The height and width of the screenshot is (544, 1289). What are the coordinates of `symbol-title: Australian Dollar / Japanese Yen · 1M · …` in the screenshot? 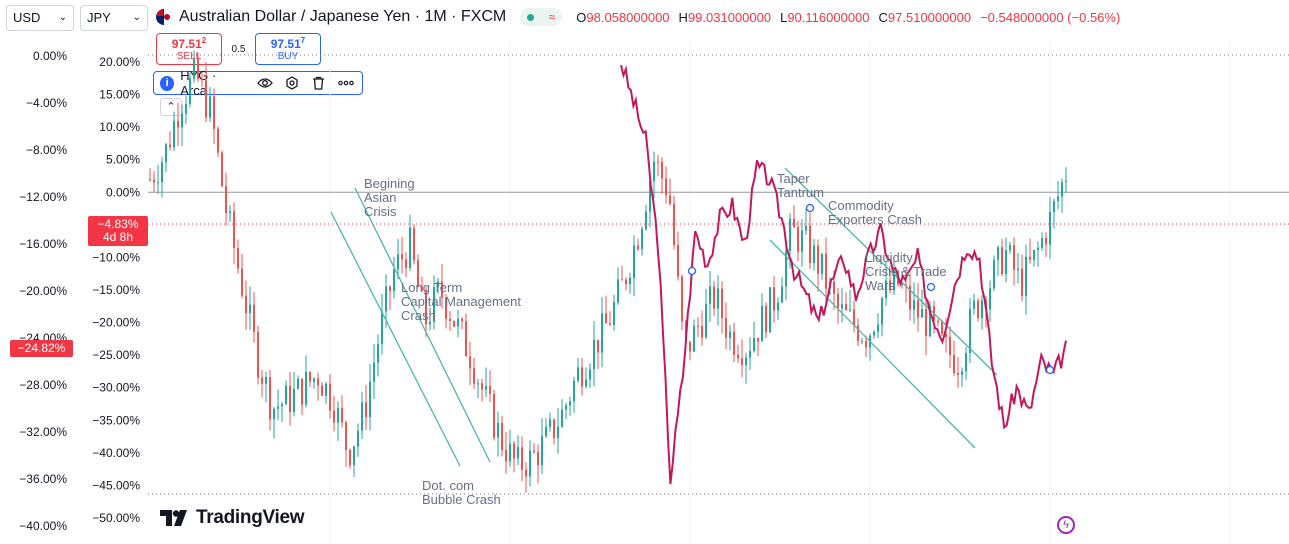 It's located at (343, 16).